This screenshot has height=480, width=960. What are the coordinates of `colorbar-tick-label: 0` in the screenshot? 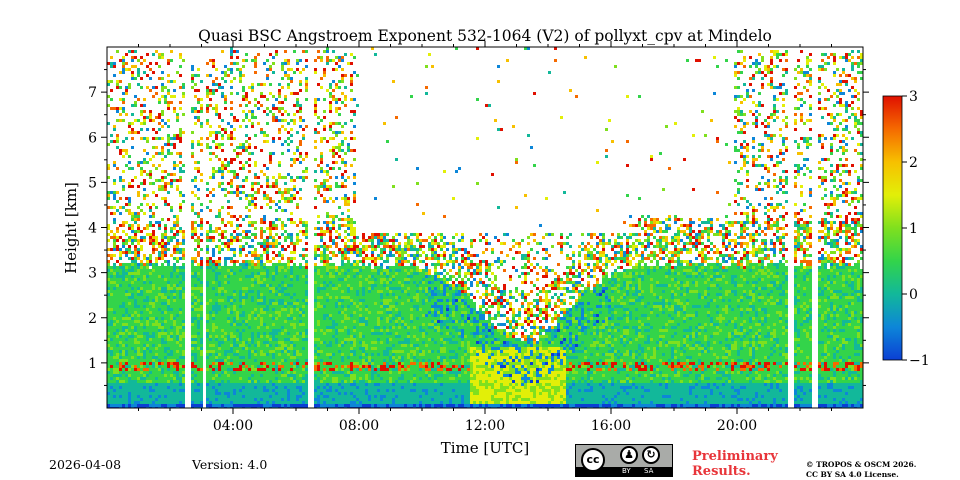 It's located at (913, 295).